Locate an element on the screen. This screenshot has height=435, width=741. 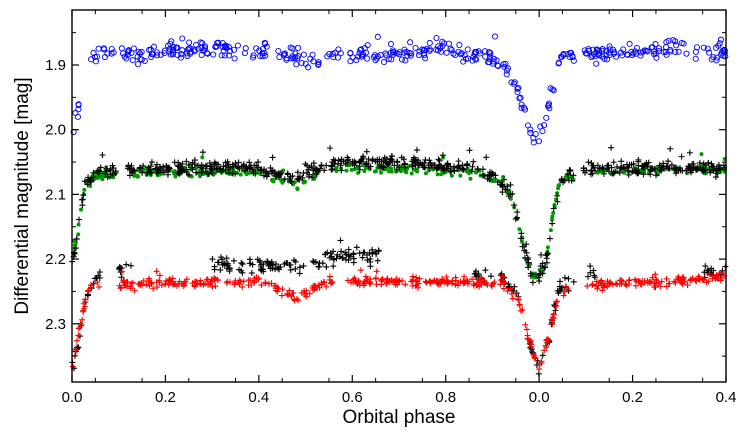
x-tick-label: 0.8 is located at coordinates (445, 397).